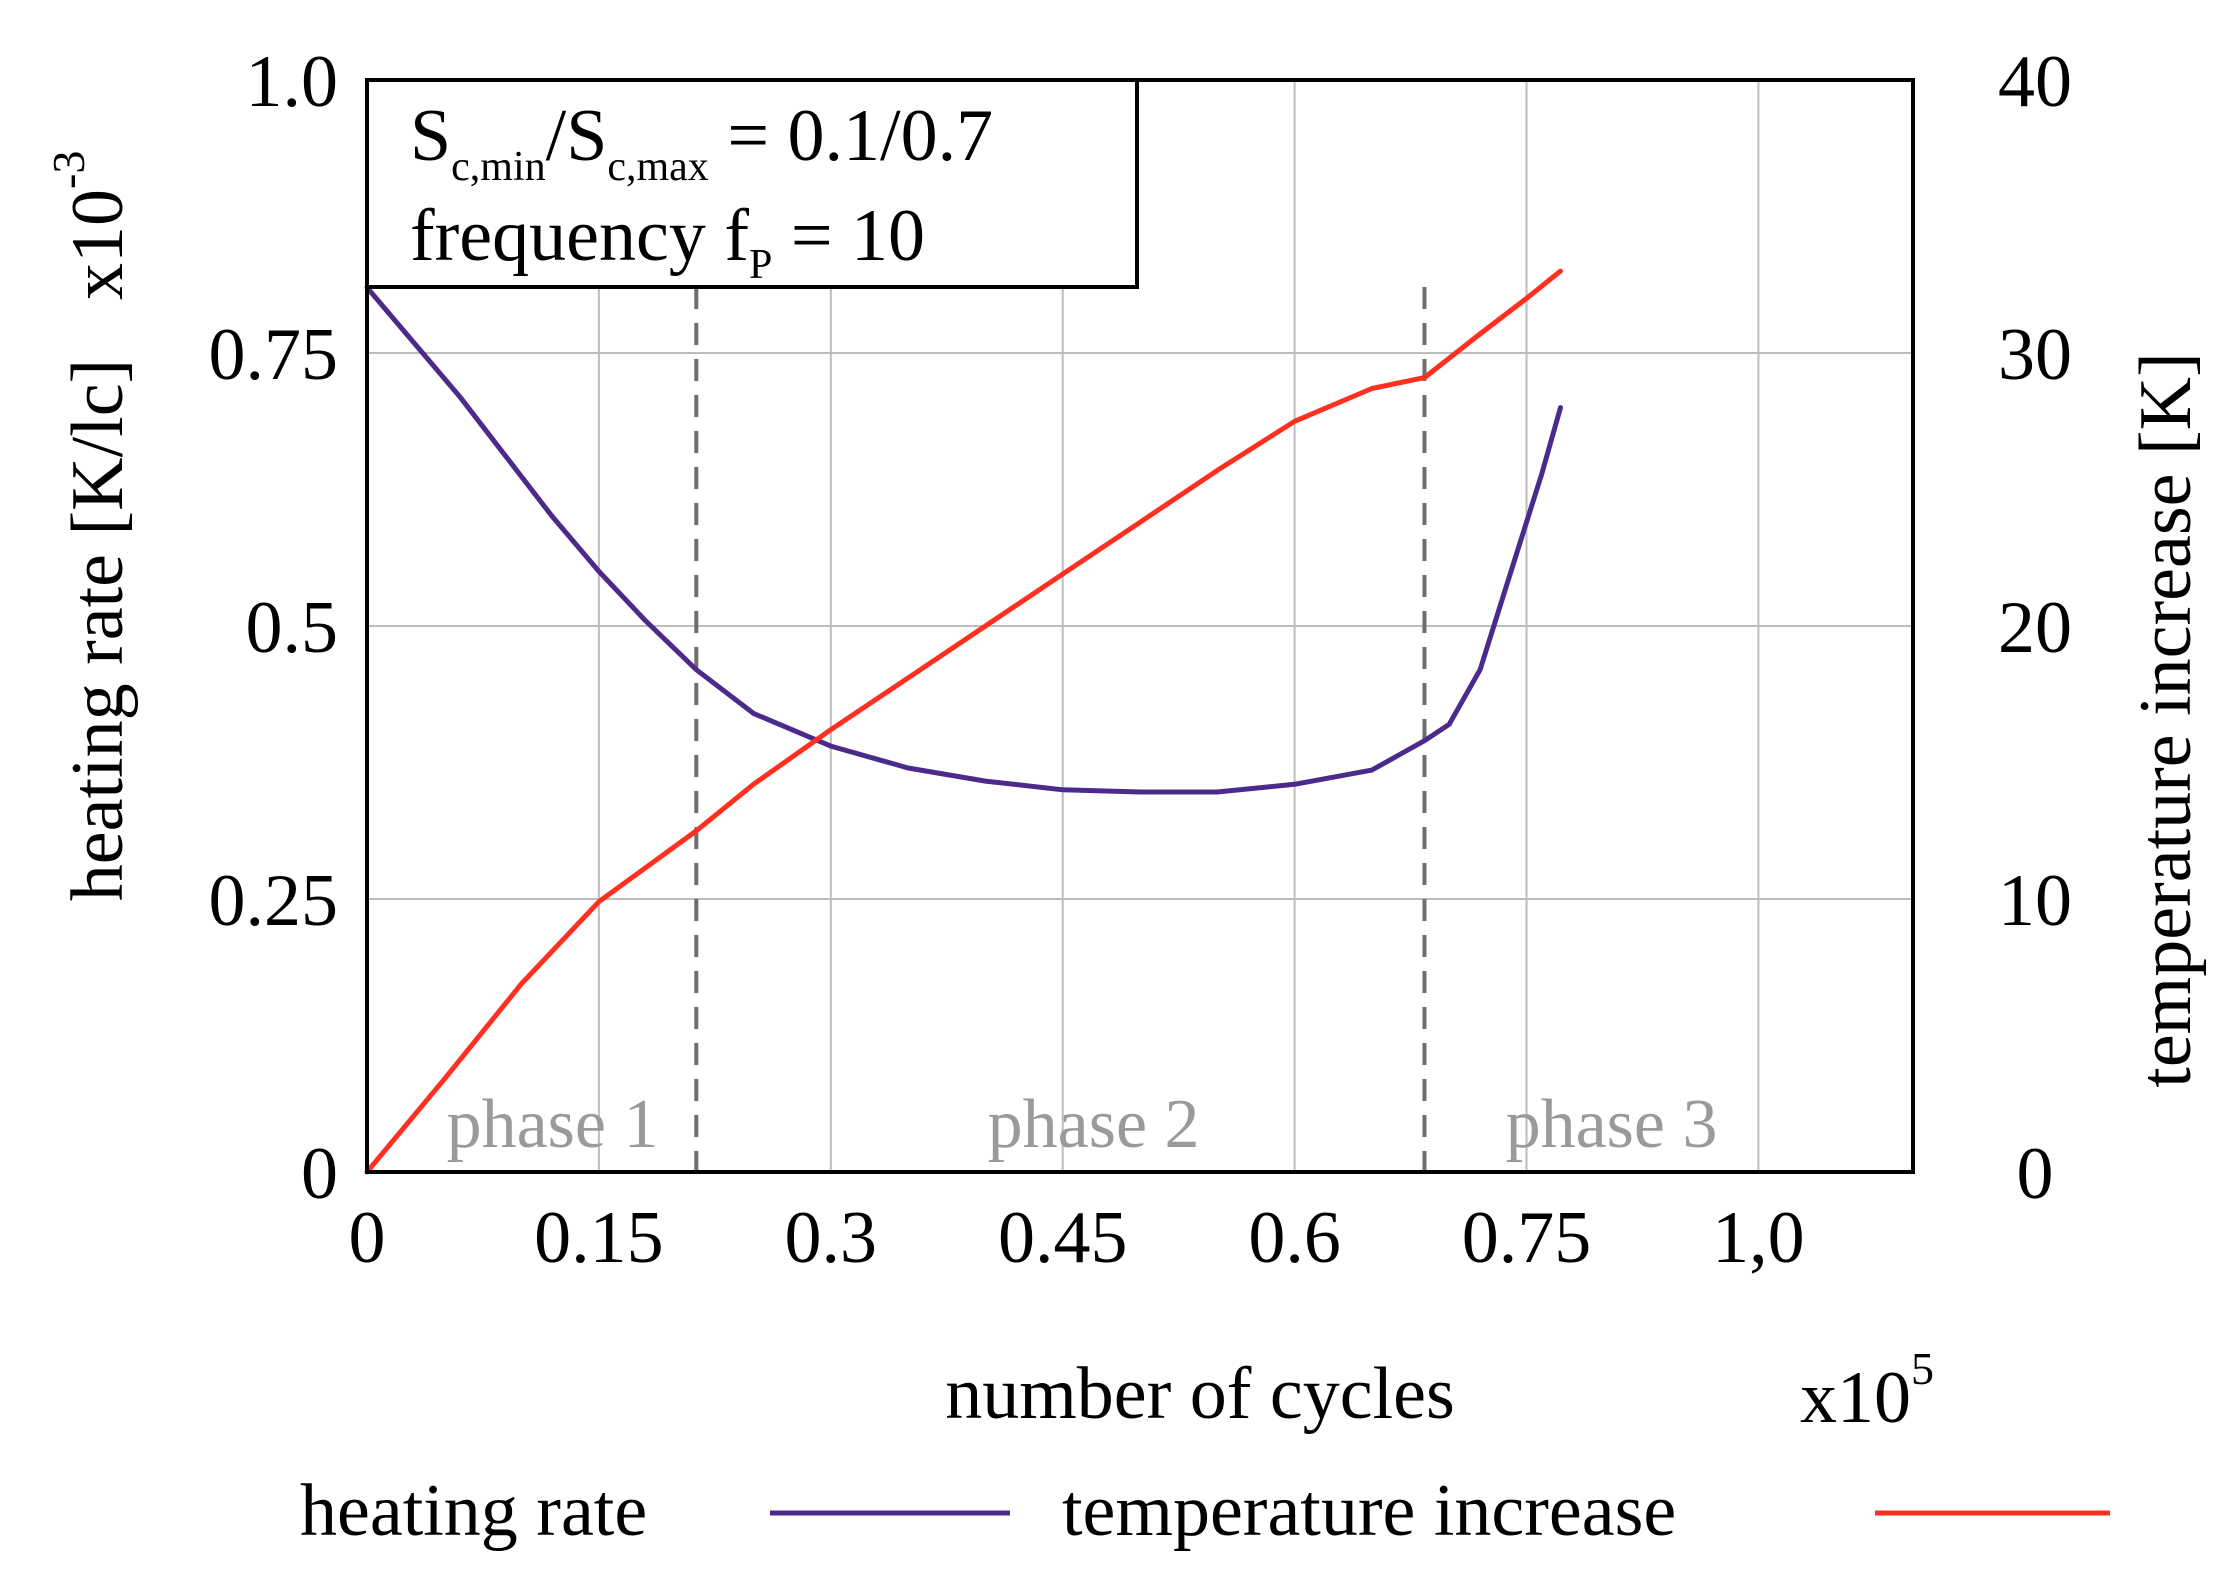 The height and width of the screenshot is (1573, 2227). Describe the element at coordinates (91, 225) in the screenshot. I see `y-left-axis-multiplier: x10-3` at that location.